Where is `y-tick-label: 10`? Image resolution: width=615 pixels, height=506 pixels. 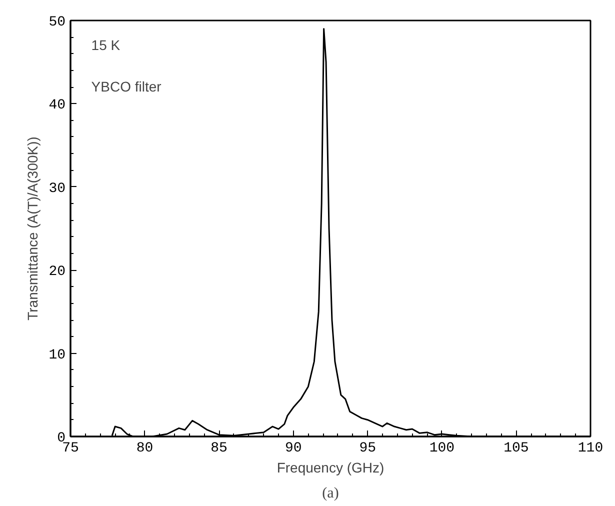 y-tick-label: 10 is located at coordinates (57, 355).